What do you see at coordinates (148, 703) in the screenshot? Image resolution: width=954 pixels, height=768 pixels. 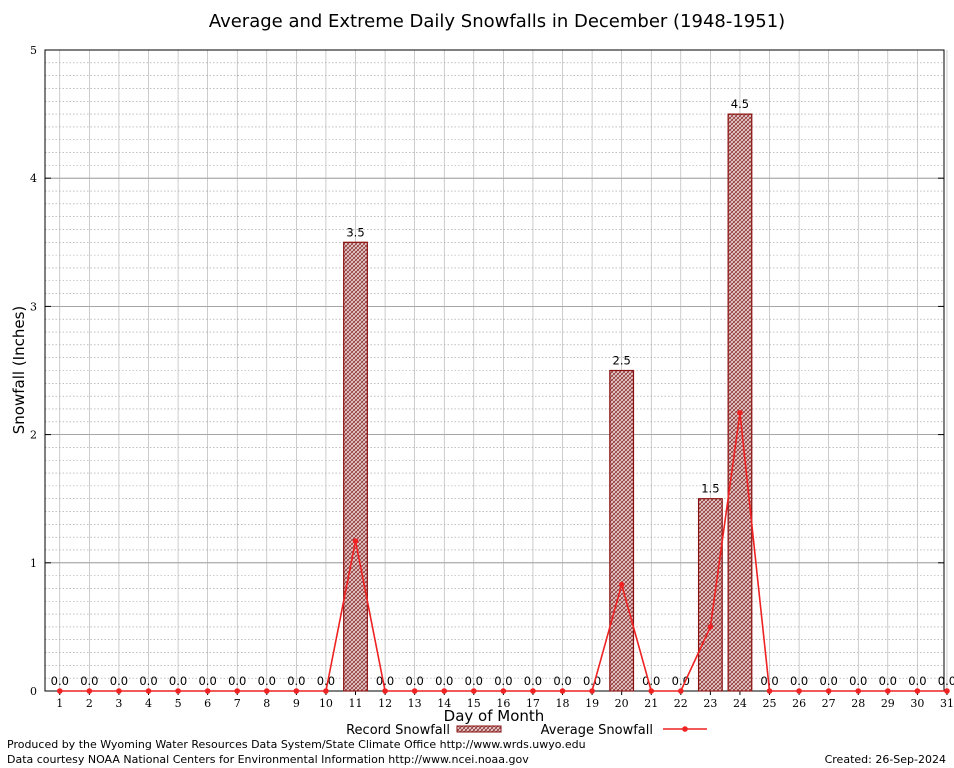 I see `x-tick-label: 4` at bounding box center [148, 703].